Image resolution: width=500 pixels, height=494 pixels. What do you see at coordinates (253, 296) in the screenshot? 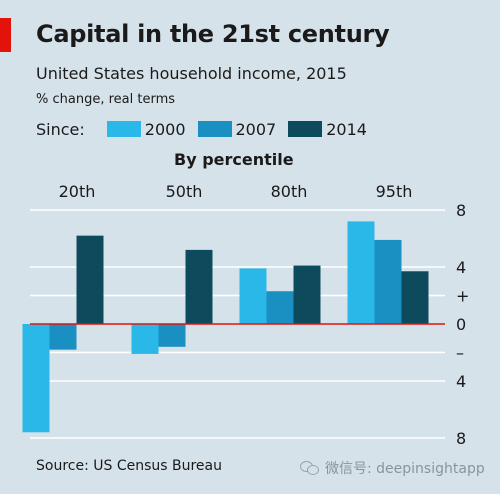
I see `bar-80th-2000` at bounding box center [253, 296].